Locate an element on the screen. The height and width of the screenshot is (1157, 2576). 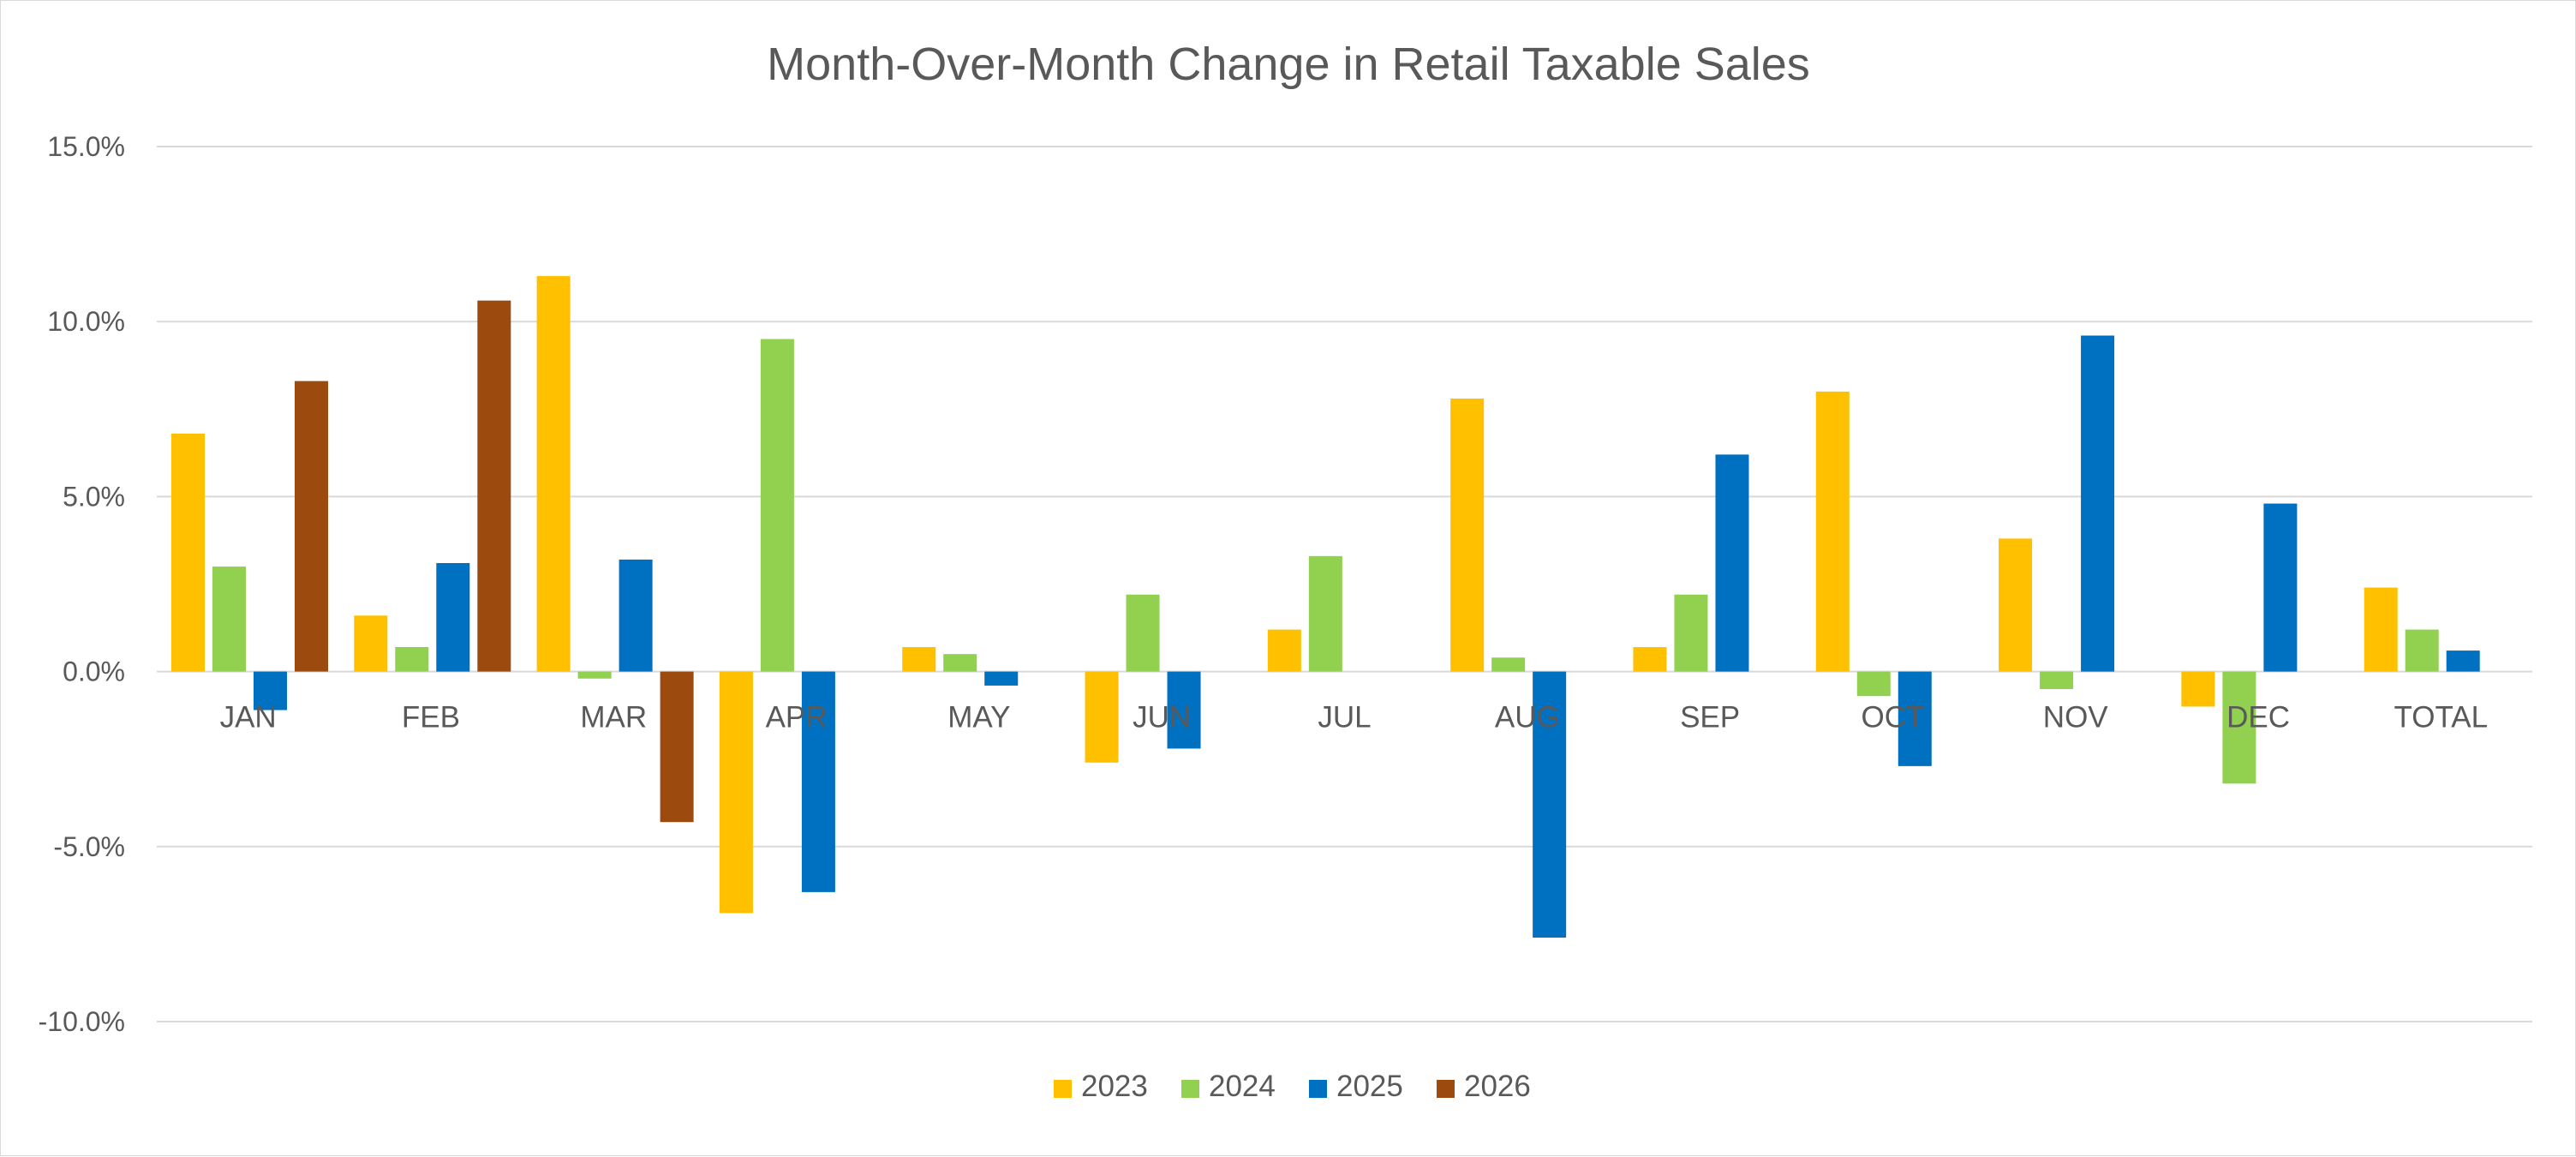
bar-2024-dec is located at coordinates (2239, 727).